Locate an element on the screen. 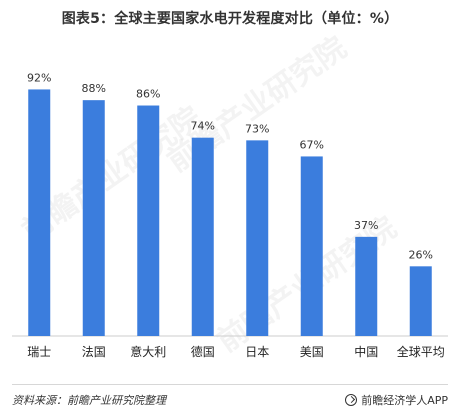 This screenshot has width=460, height=418. data-label-7: 26% is located at coordinates (421, 254).